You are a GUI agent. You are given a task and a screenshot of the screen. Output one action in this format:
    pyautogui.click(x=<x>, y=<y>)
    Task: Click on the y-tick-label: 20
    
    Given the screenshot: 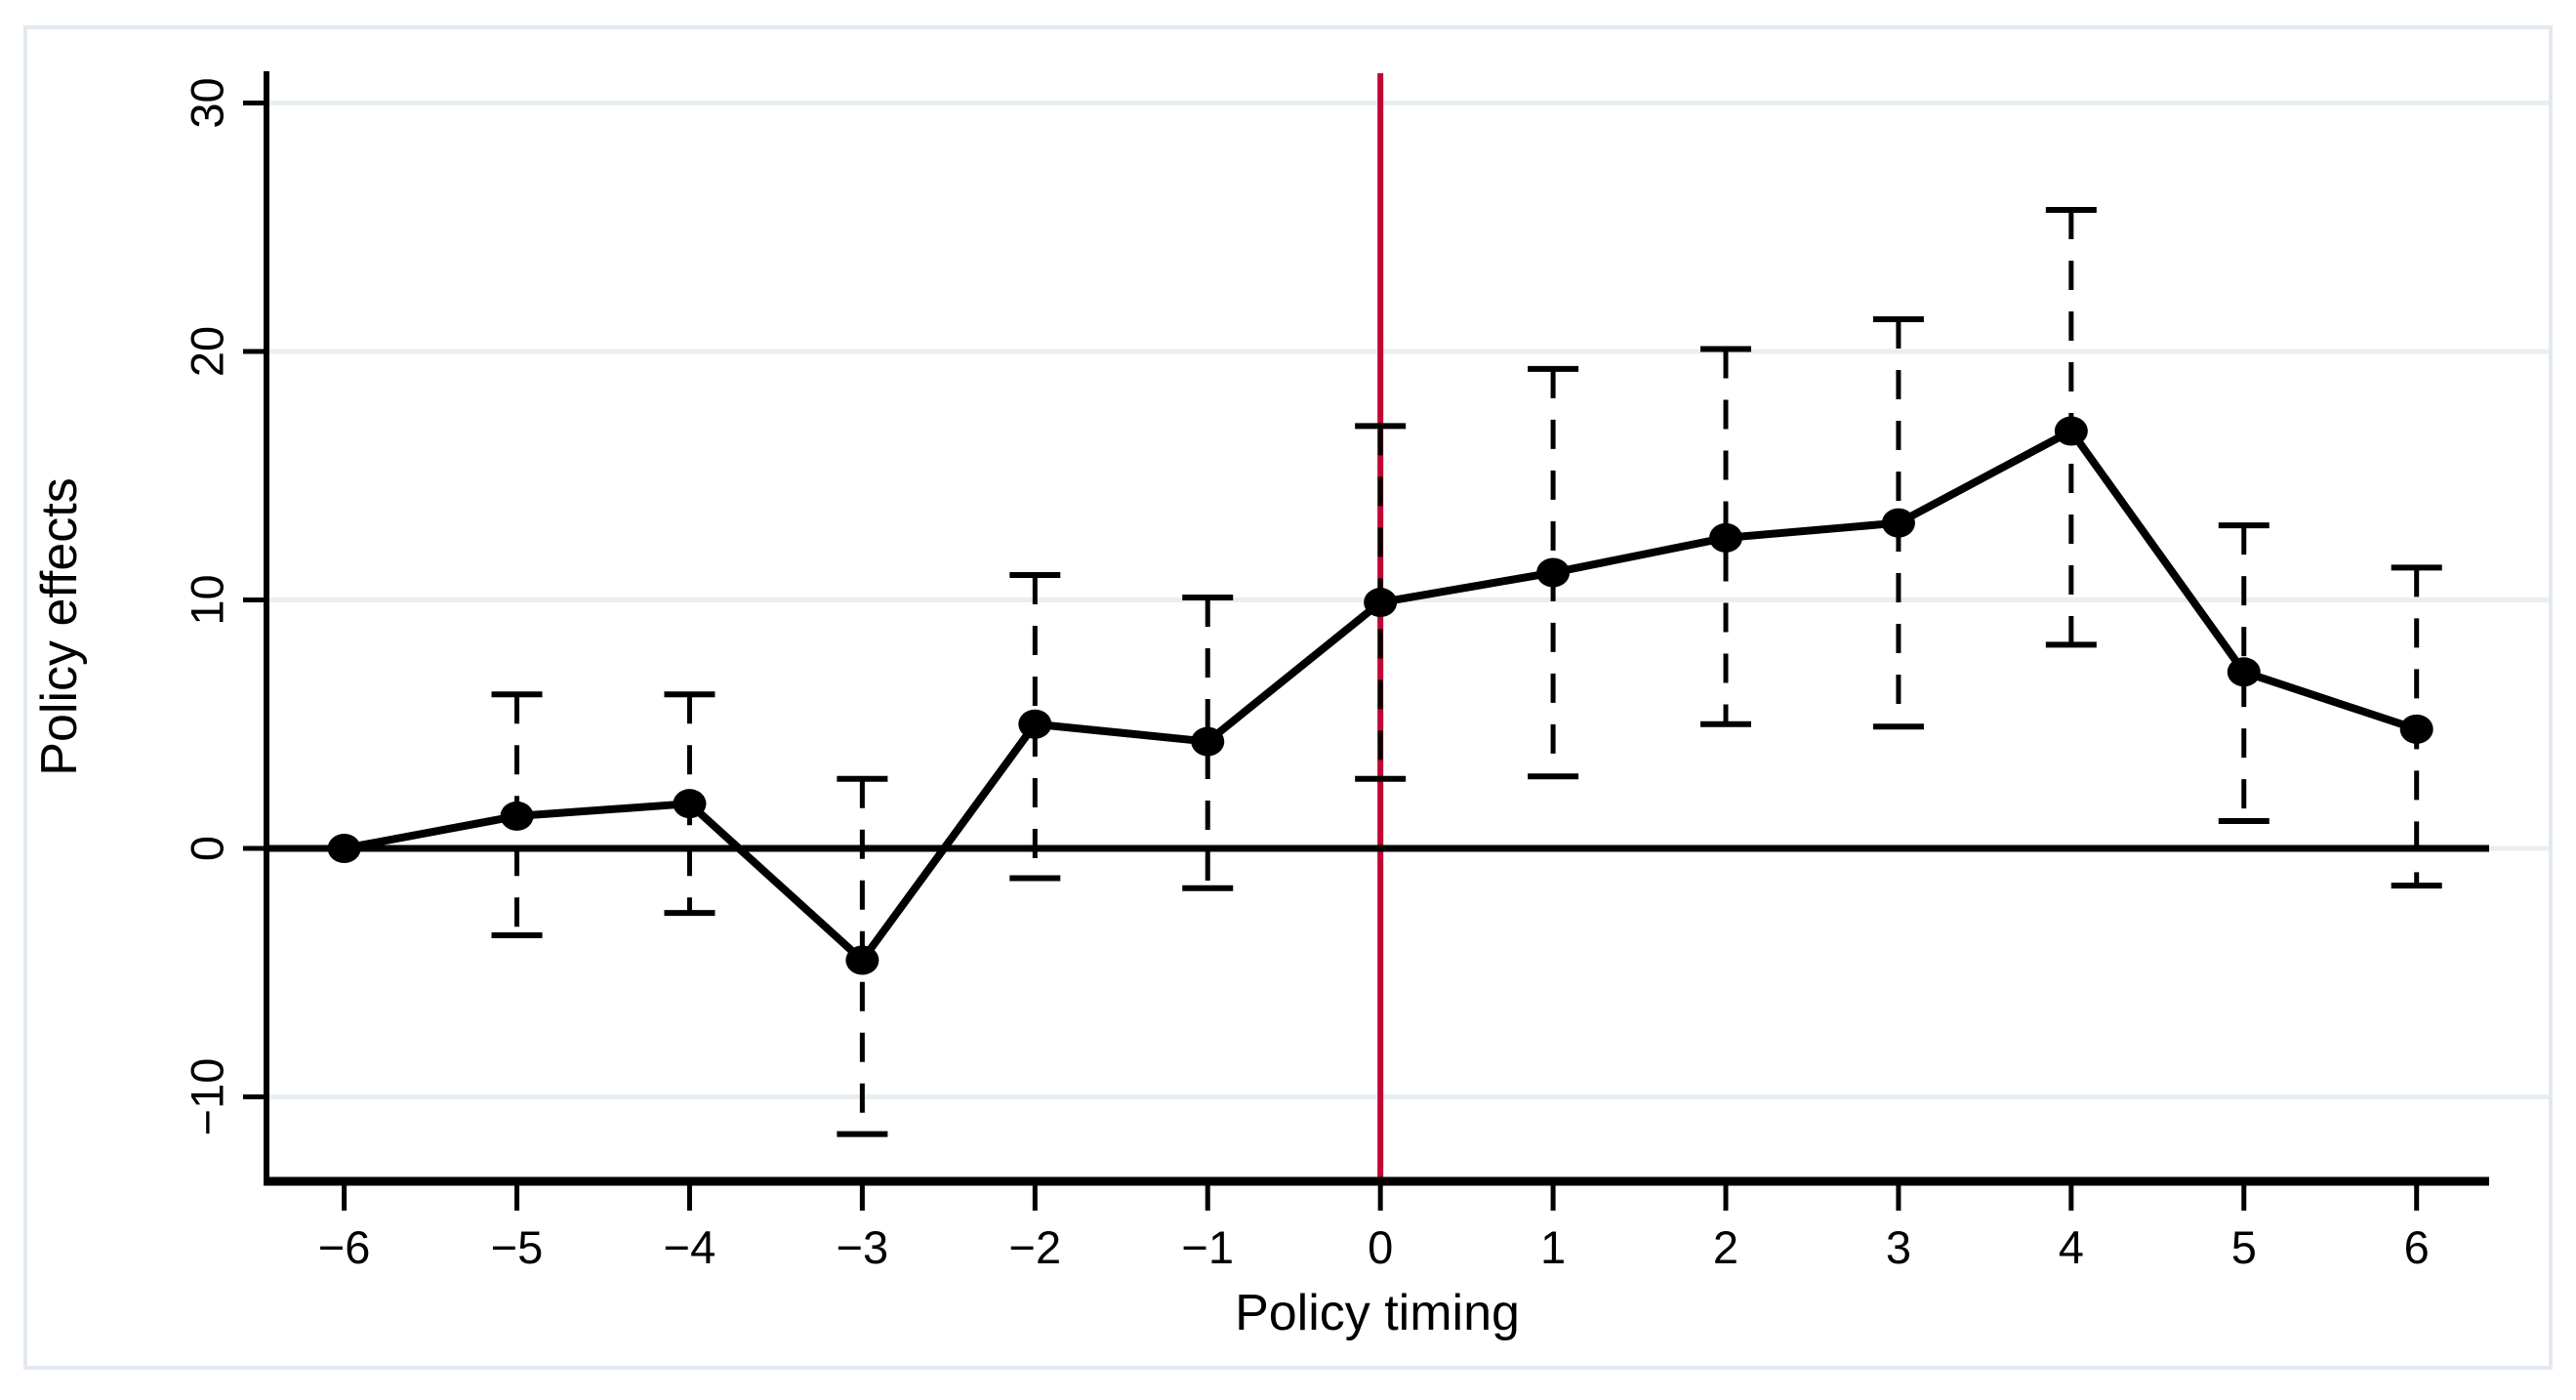 What is the action you would take?
    pyautogui.click(x=207, y=351)
    